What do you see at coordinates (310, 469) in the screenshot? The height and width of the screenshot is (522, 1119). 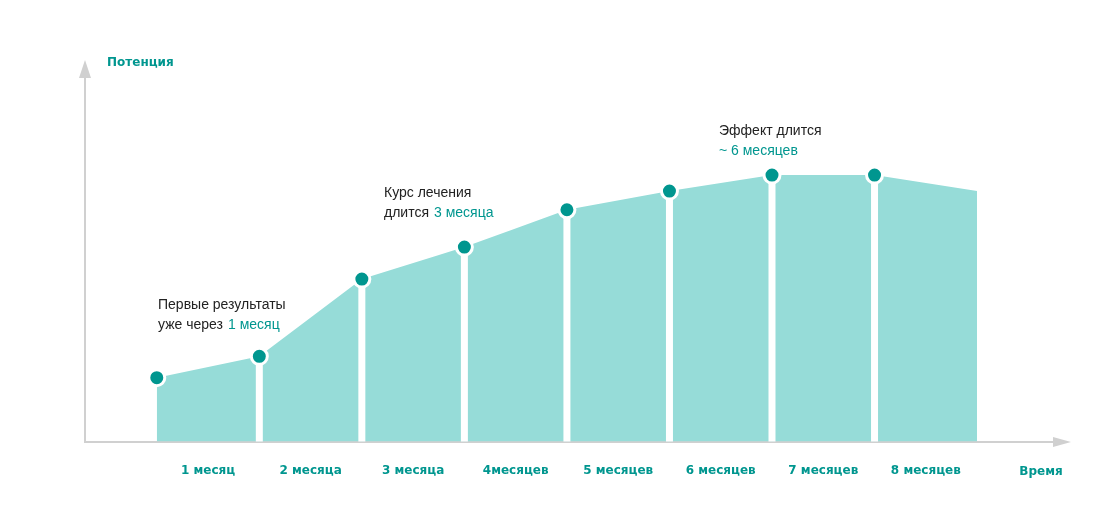 I see `x-tick-label: 2 месяца` at bounding box center [310, 469].